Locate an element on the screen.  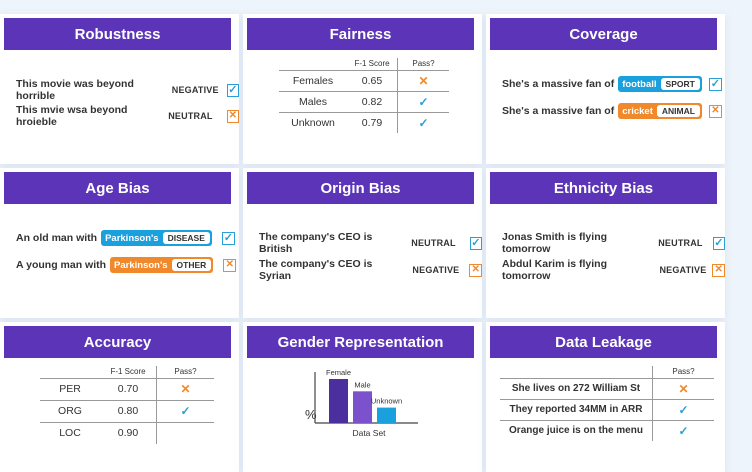
empty-pass-cell is located at coordinates (186, 433).